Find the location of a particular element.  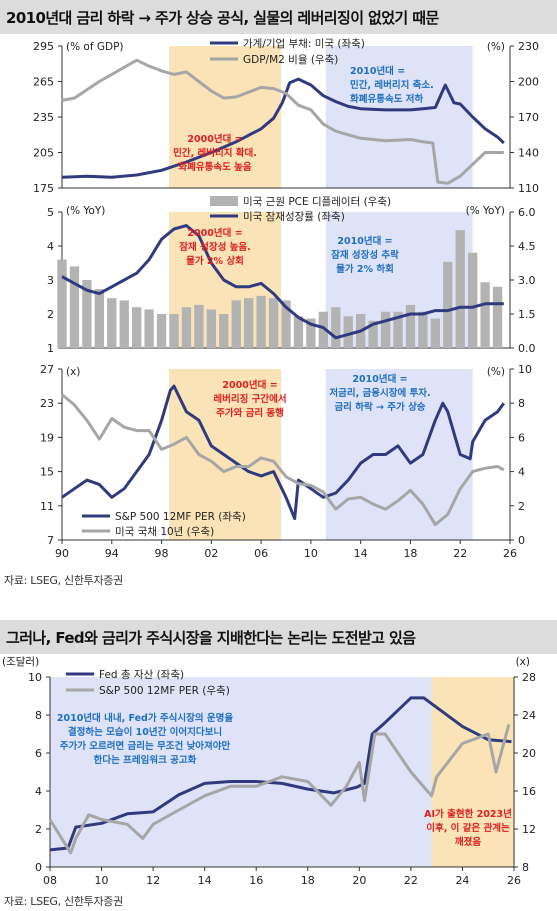

panel1-annotation-line: 2000년대 = is located at coordinates (214, 139).